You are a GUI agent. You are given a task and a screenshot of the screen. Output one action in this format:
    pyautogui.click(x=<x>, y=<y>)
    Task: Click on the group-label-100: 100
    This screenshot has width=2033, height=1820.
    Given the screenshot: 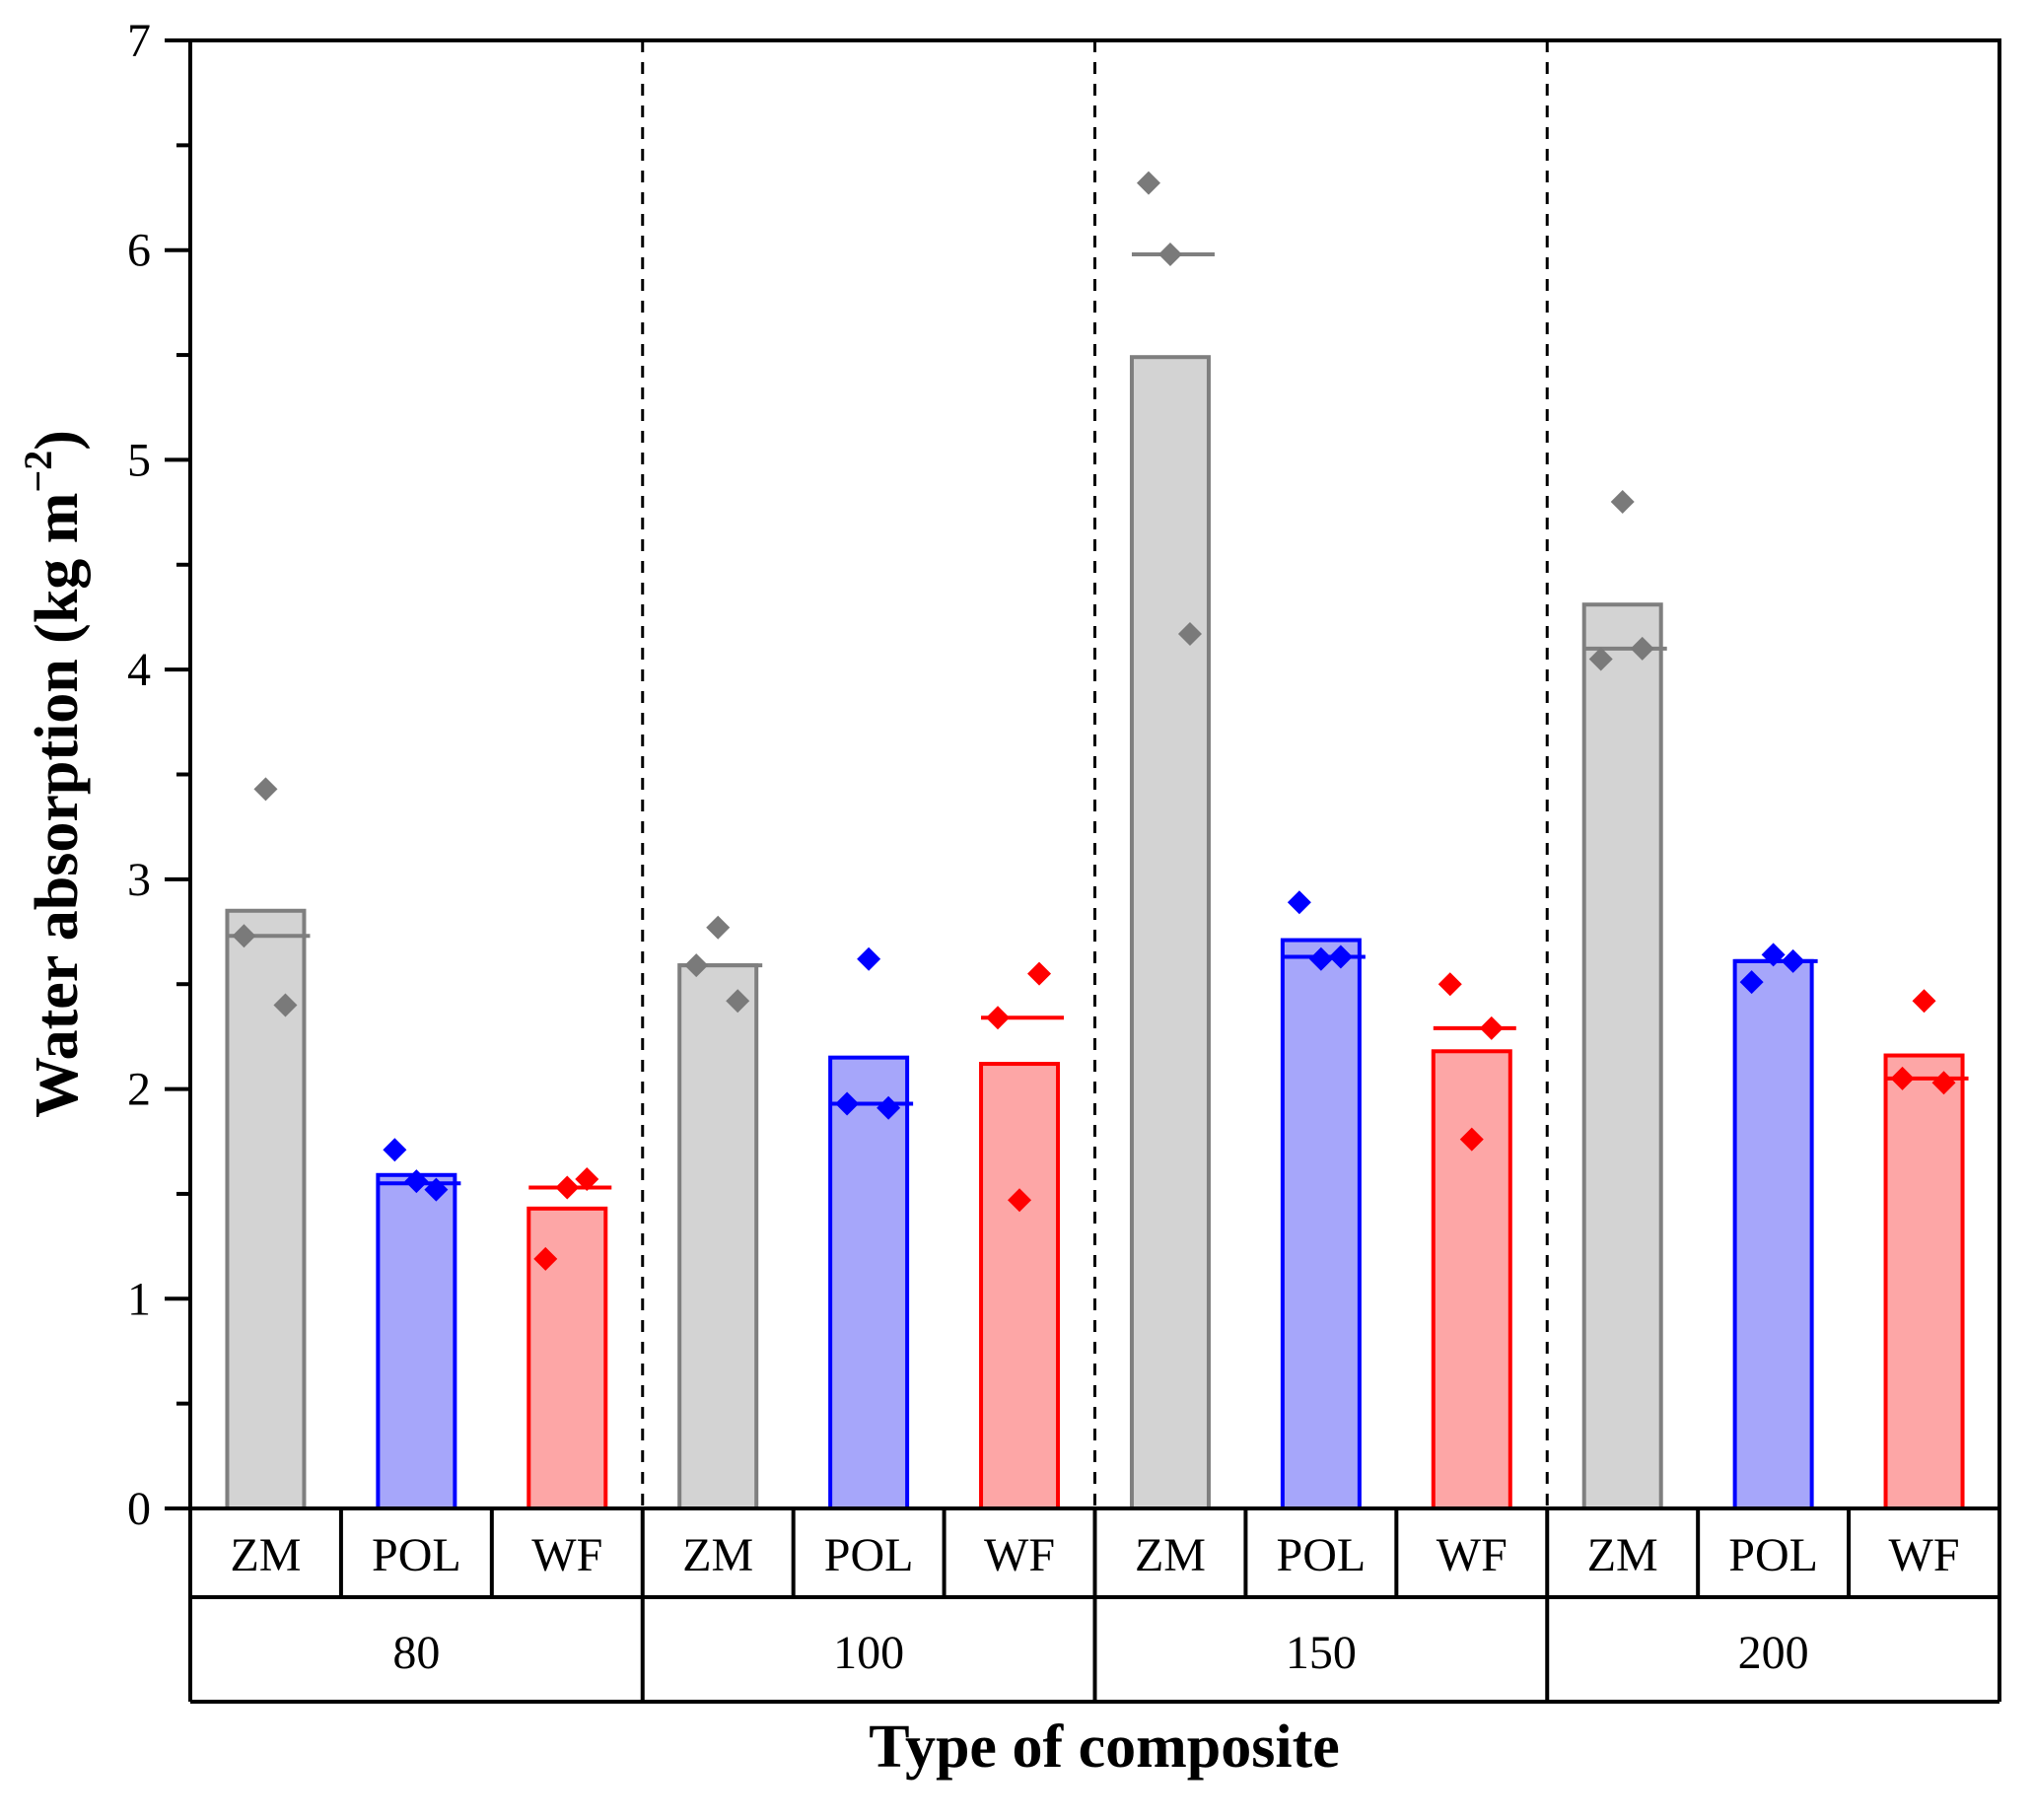 What is the action you would take?
    pyautogui.click(x=869, y=1653)
    